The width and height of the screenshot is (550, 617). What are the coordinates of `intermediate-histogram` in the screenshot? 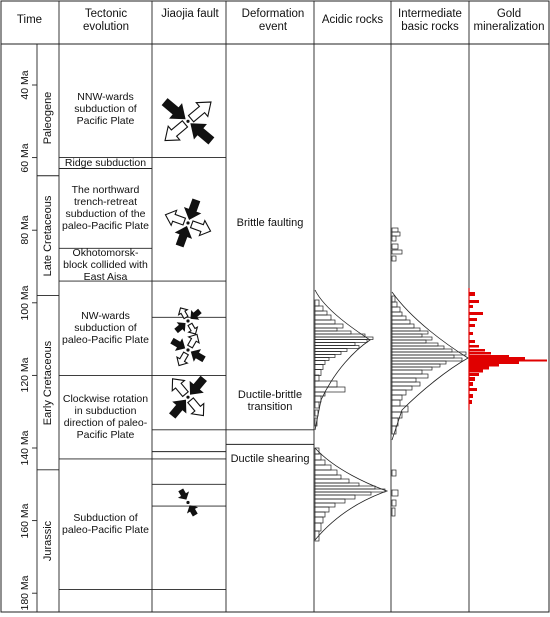 It's located at (429, 372).